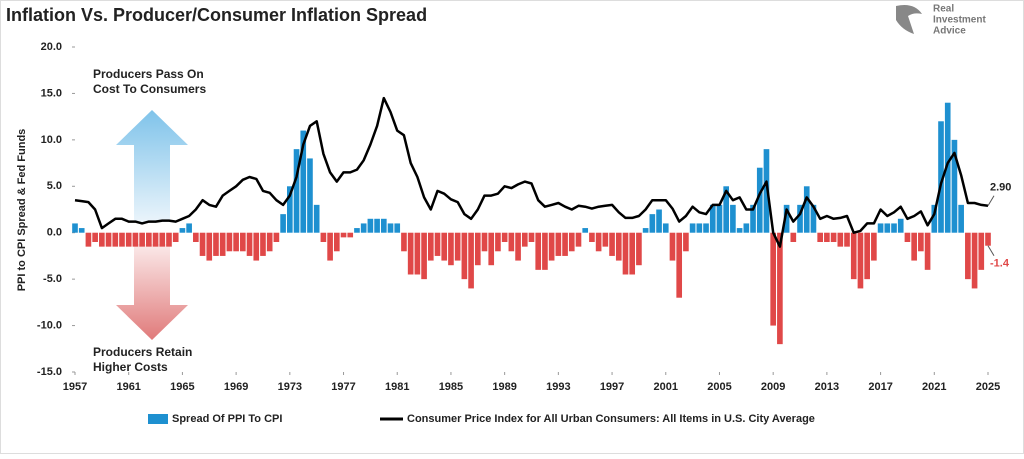  Describe the element at coordinates (182, 387) in the screenshot. I see `x-tick-label: 1965` at that location.